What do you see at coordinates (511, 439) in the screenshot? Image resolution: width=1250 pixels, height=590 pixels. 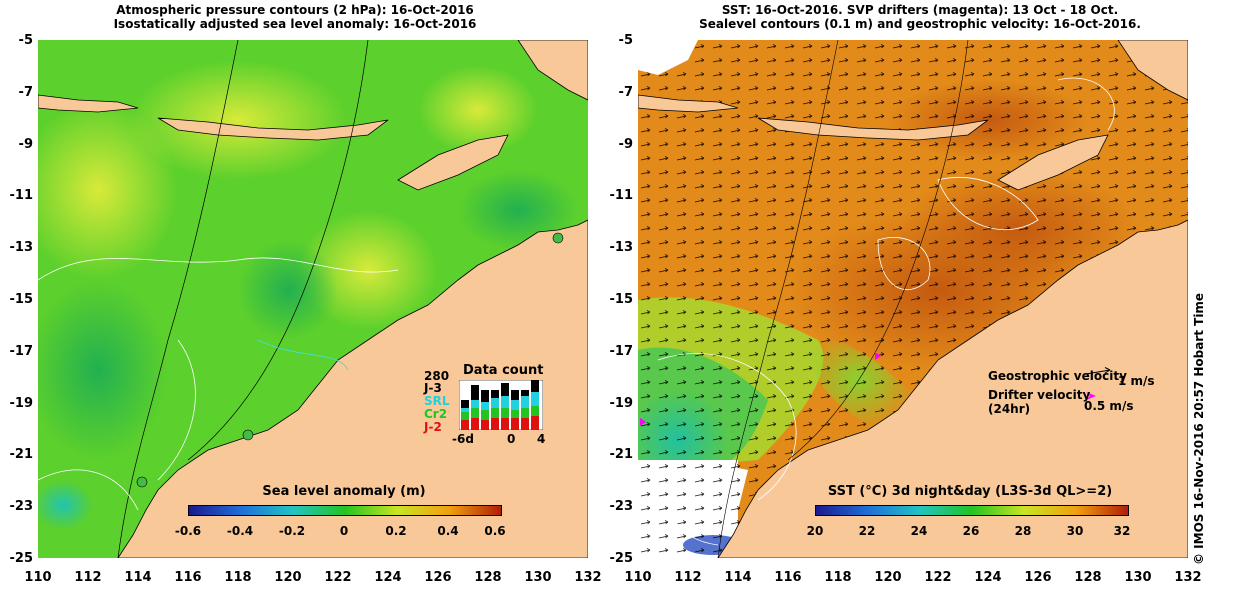 I see `data-count-axis-label: 0` at bounding box center [511, 439].